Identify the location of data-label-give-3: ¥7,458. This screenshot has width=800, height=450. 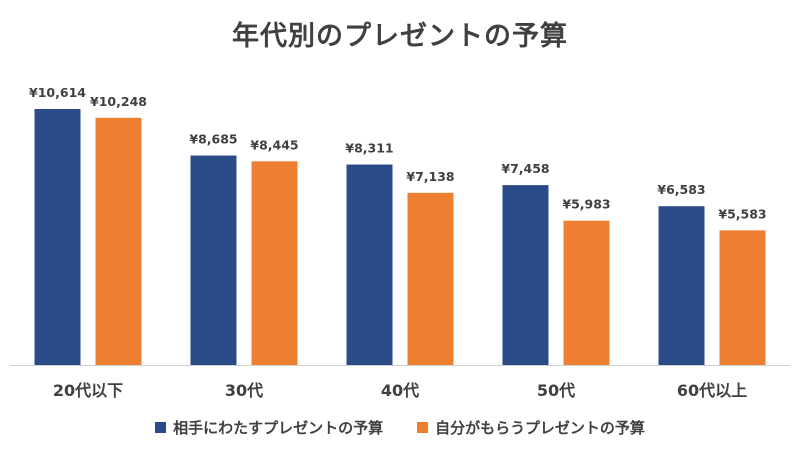
(525, 168).